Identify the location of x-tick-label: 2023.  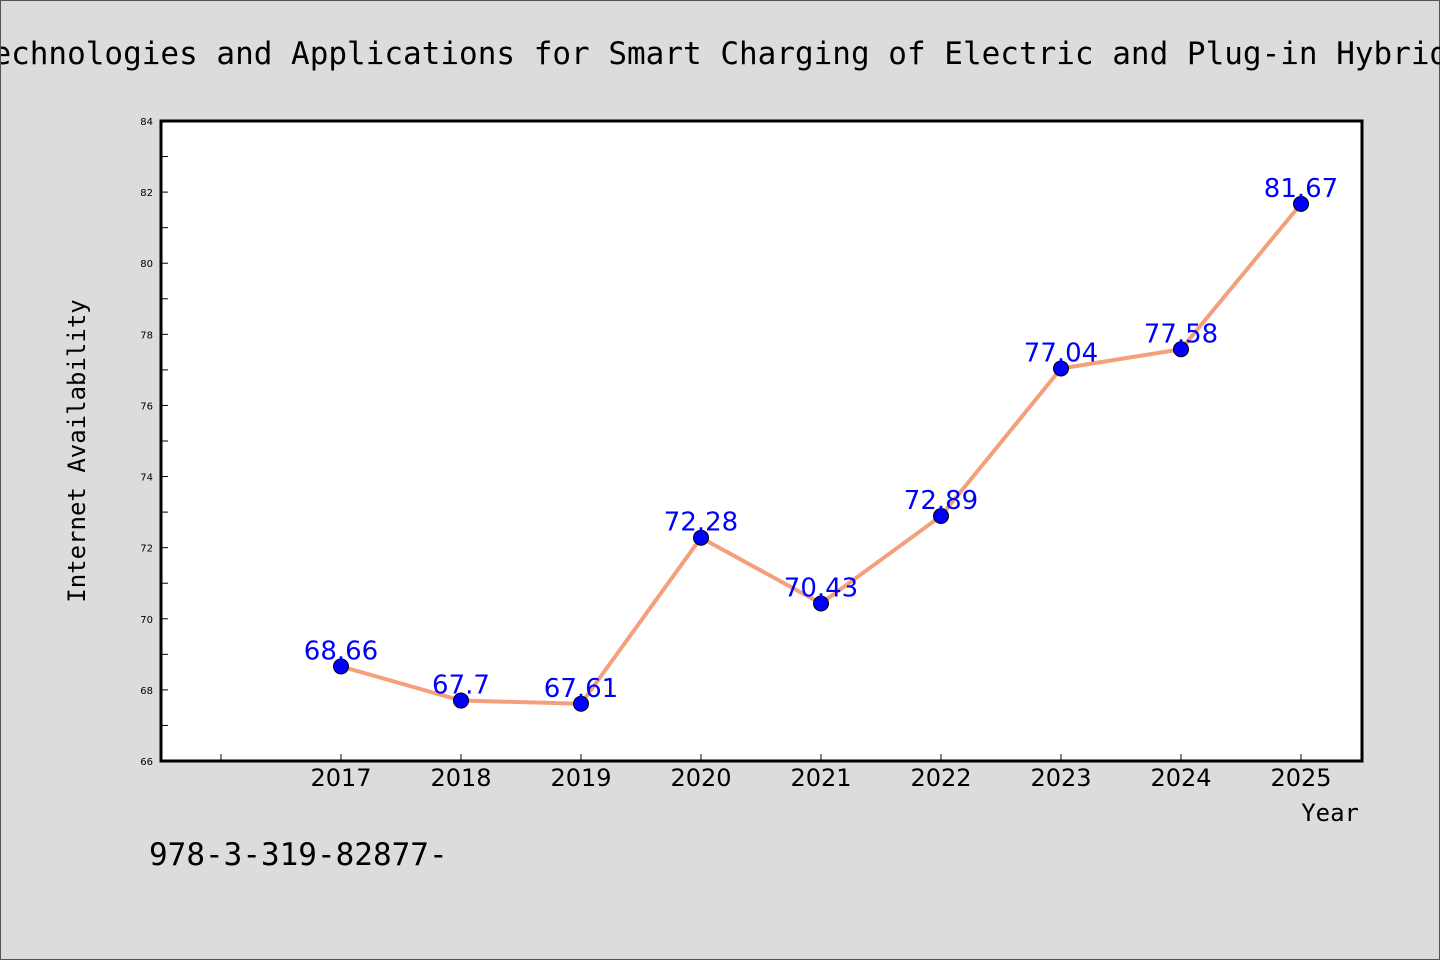
(1060, 778).